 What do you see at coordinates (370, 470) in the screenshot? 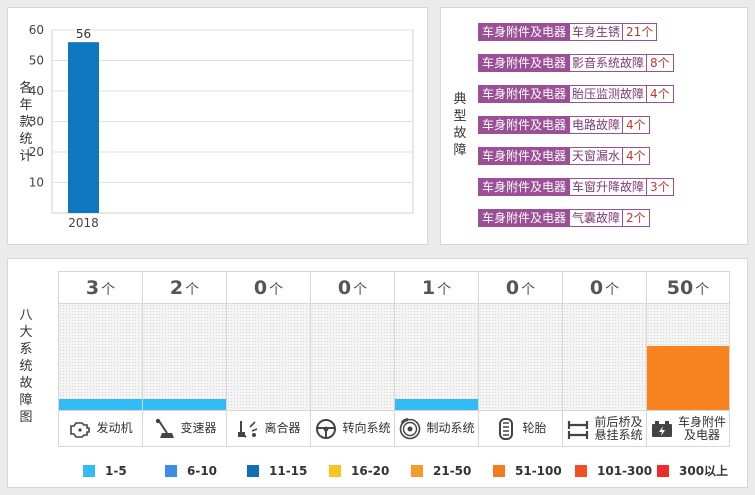
I see `legend-item: 16-20` at bounding box center [370, 470].